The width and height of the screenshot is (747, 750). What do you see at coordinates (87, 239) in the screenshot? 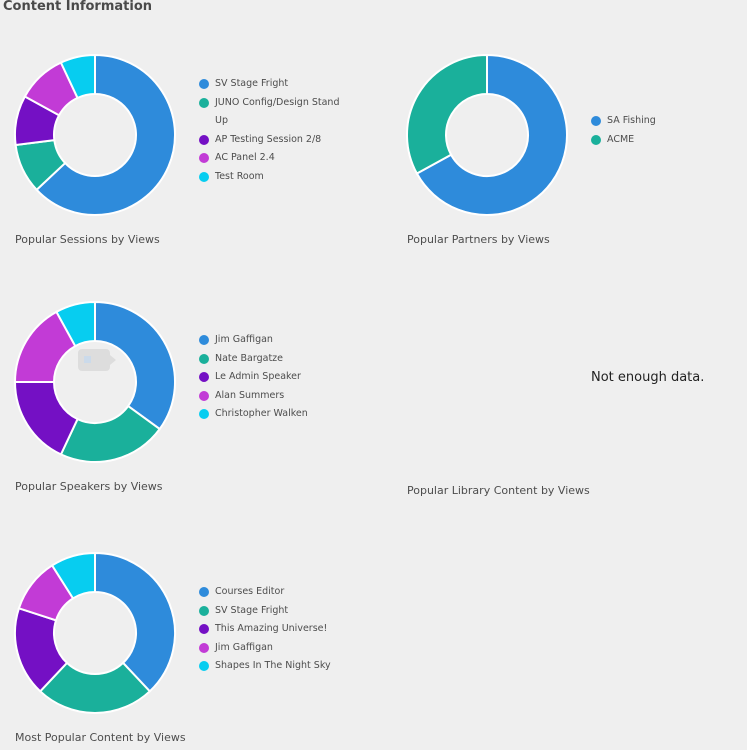
I see `sessions-caption: Popular Sessions by Views` at bounding box center [87, 239].